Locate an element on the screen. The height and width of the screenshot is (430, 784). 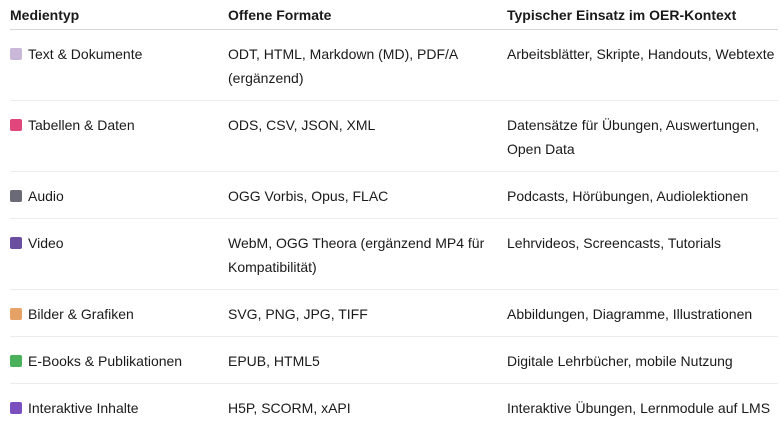
cell-type: Audio is located at coordinates (119, 195).